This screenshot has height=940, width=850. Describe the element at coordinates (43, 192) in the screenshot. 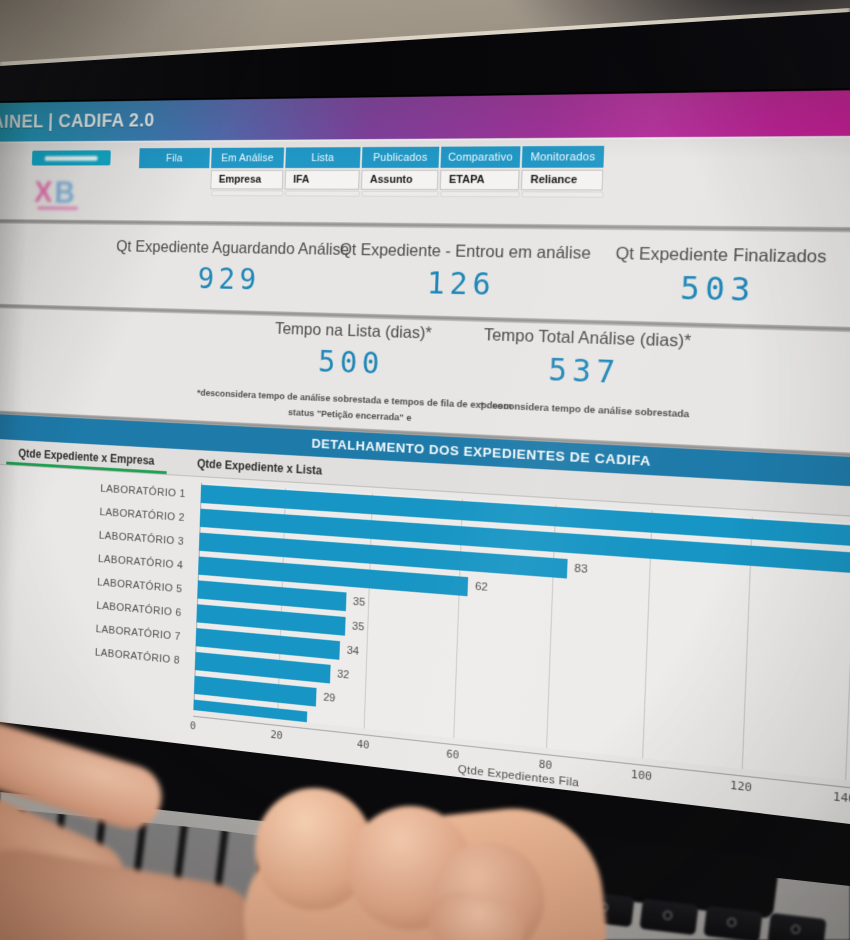

I see `svg-text: X` at that location.